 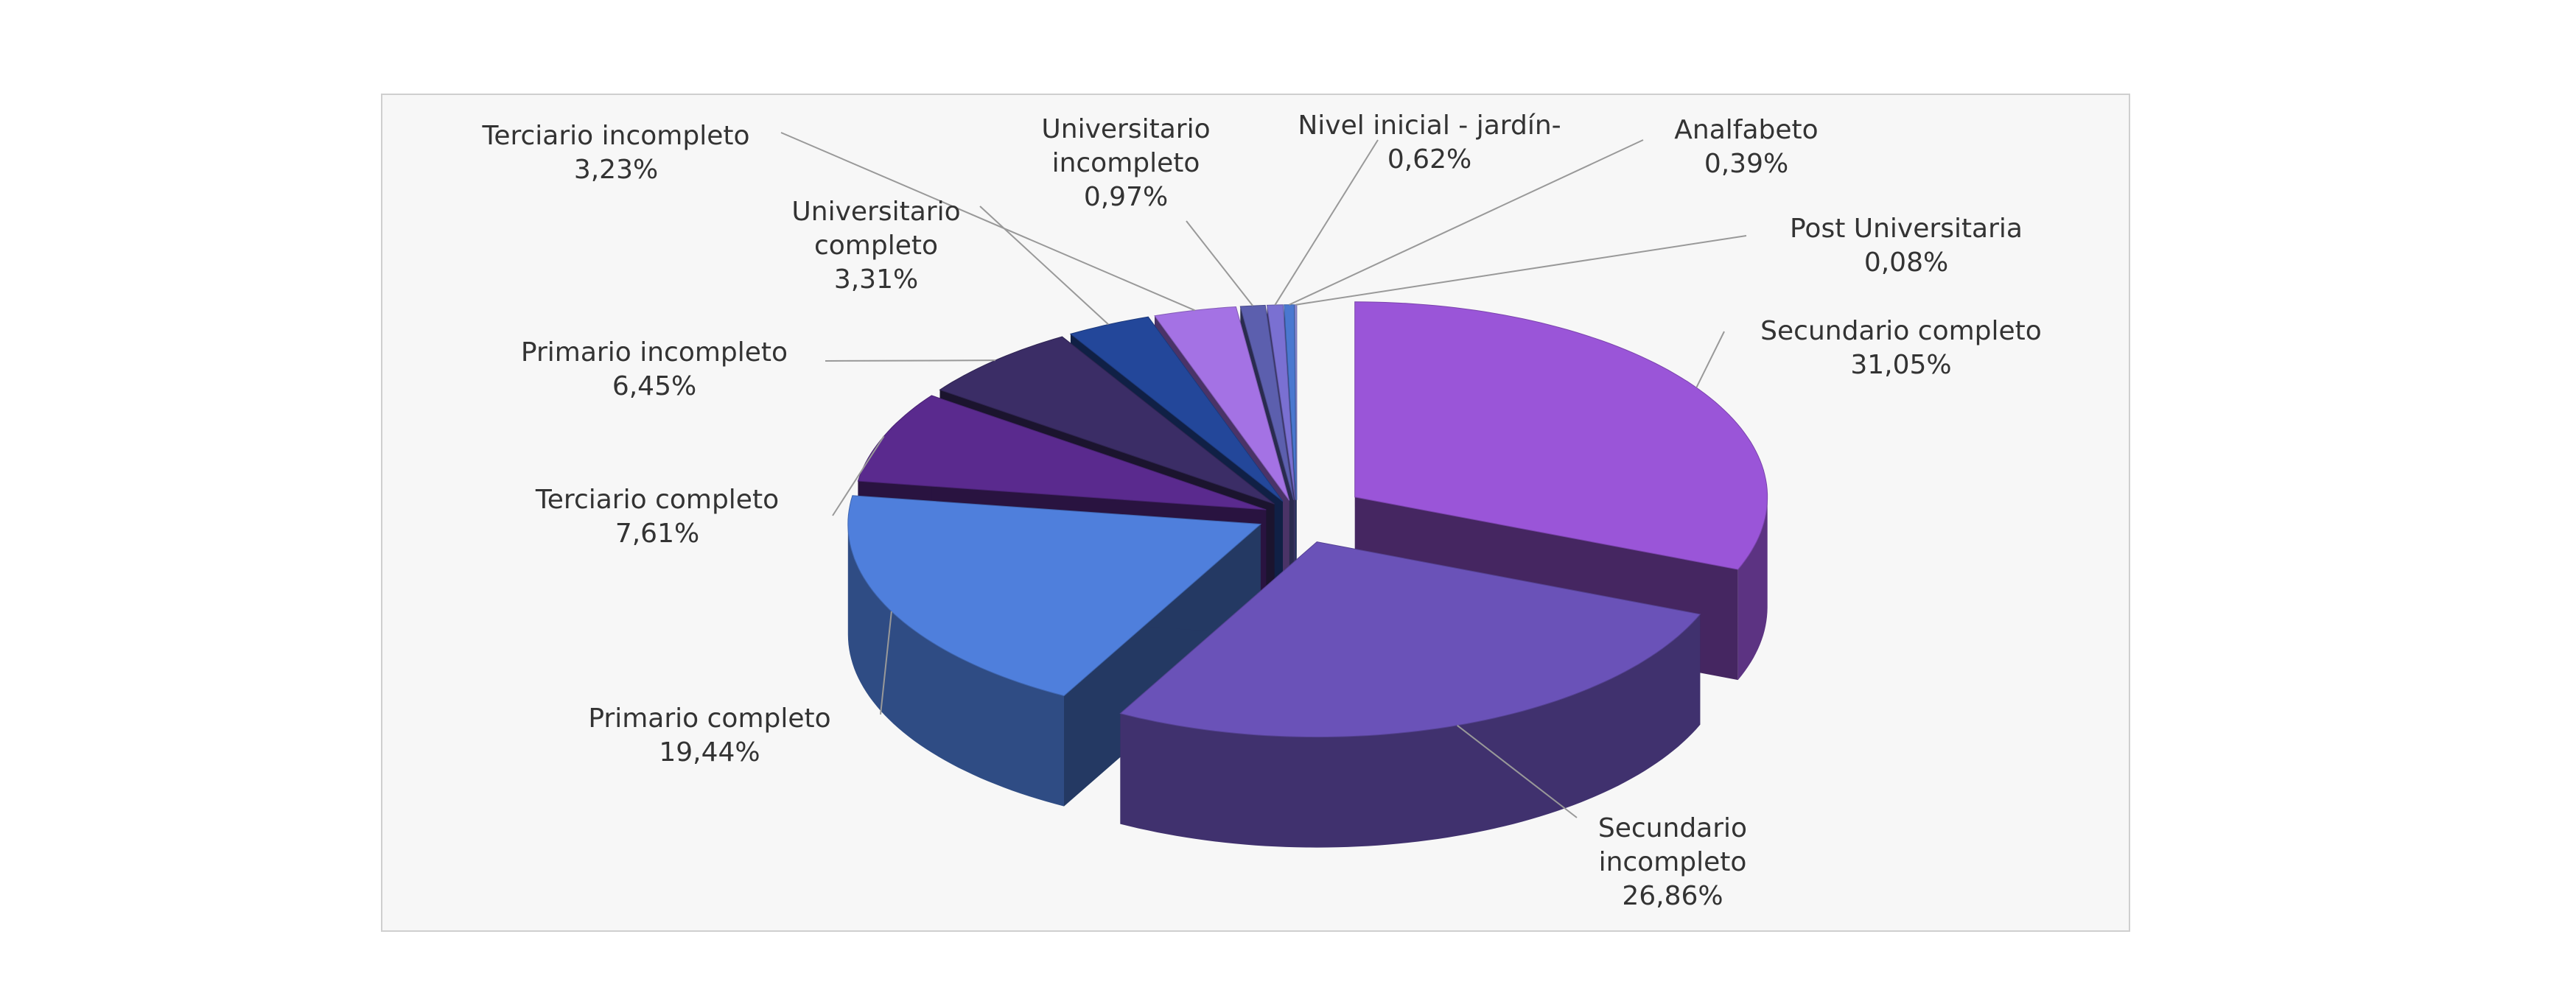 What do you see at coordinates (616, 153) in the screenshot?
I see `data-label: Terciario incompleto 3,23%` at bounding box center [616, 153].